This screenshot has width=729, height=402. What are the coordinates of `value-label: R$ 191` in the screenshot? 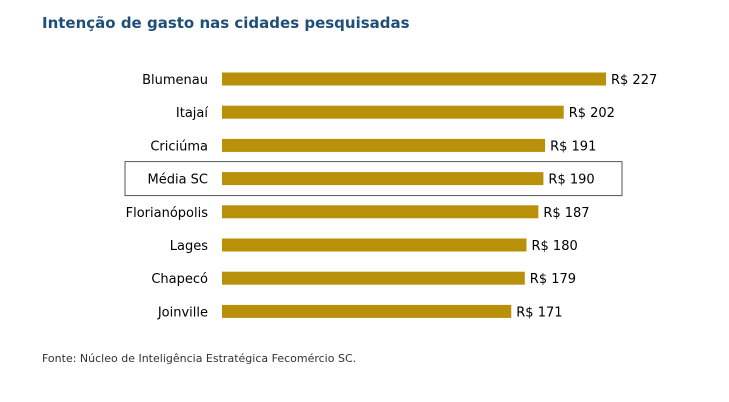 It's located at (573, 146).